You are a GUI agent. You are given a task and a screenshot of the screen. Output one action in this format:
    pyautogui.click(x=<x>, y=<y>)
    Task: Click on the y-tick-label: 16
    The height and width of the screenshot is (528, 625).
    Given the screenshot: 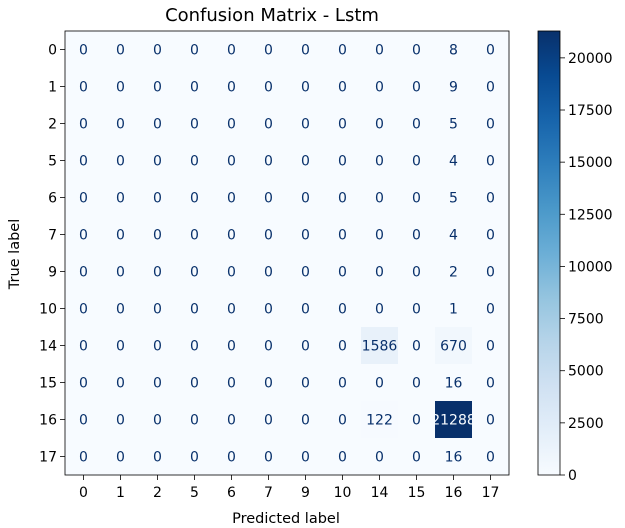 What is the action you would take?
    pyautogui.click(x=48, y=421)
    